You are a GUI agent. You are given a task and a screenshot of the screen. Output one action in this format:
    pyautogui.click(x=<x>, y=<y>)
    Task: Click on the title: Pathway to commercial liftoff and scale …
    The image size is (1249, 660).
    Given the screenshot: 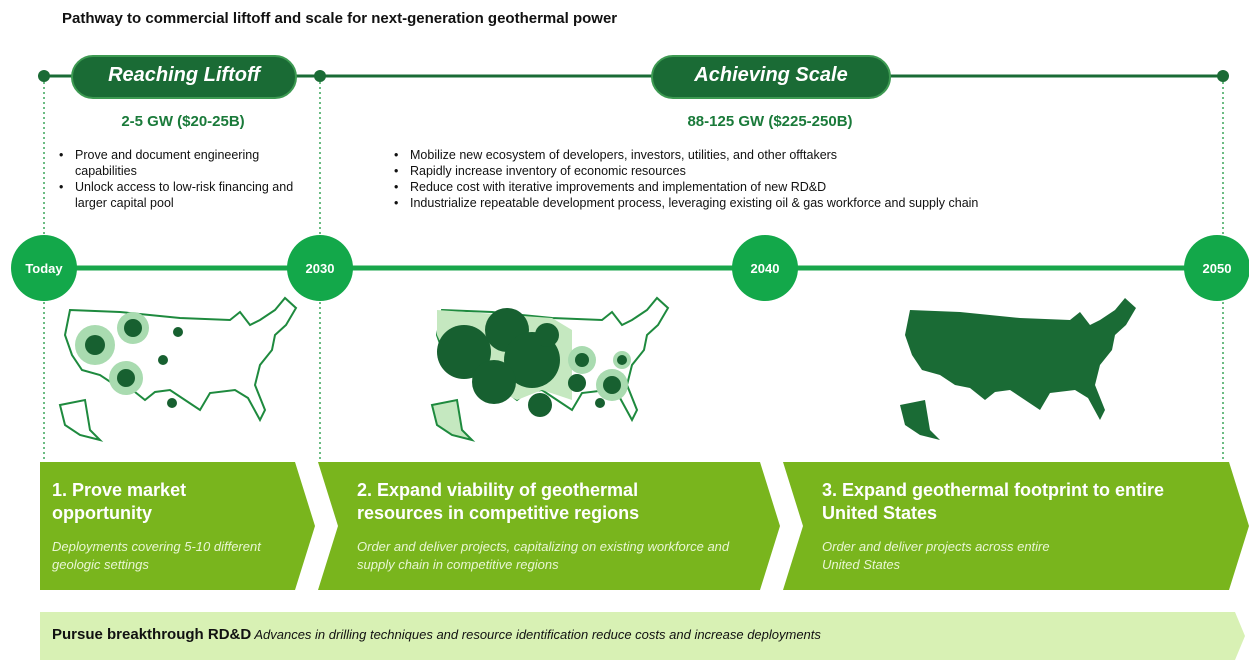 What is the action you would take?
    pyautogui.click(x=340, y=18)
    